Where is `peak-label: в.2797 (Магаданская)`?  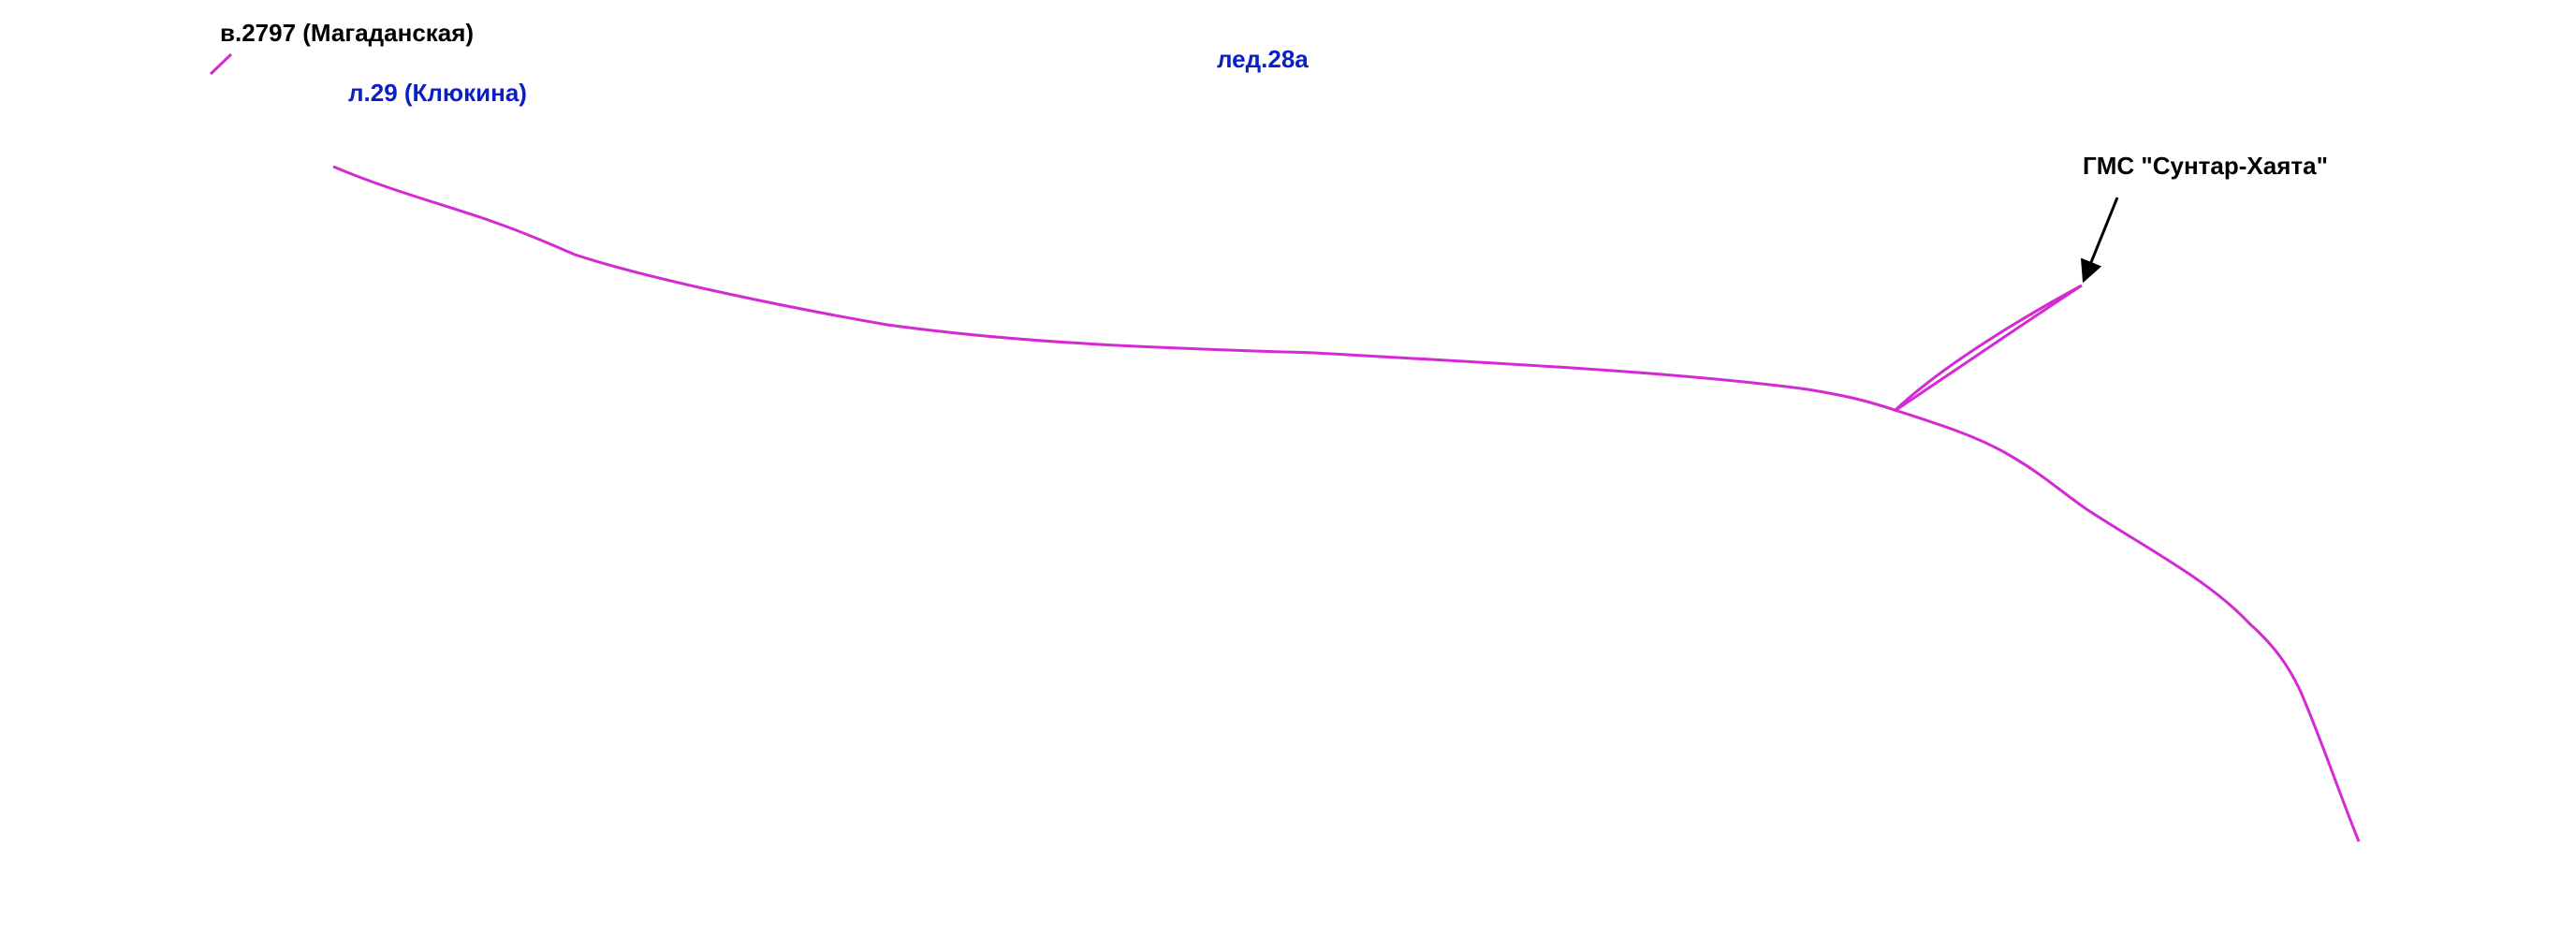 peak-label: в.2797 (Магаданская) is located at coordinates (347, 33).